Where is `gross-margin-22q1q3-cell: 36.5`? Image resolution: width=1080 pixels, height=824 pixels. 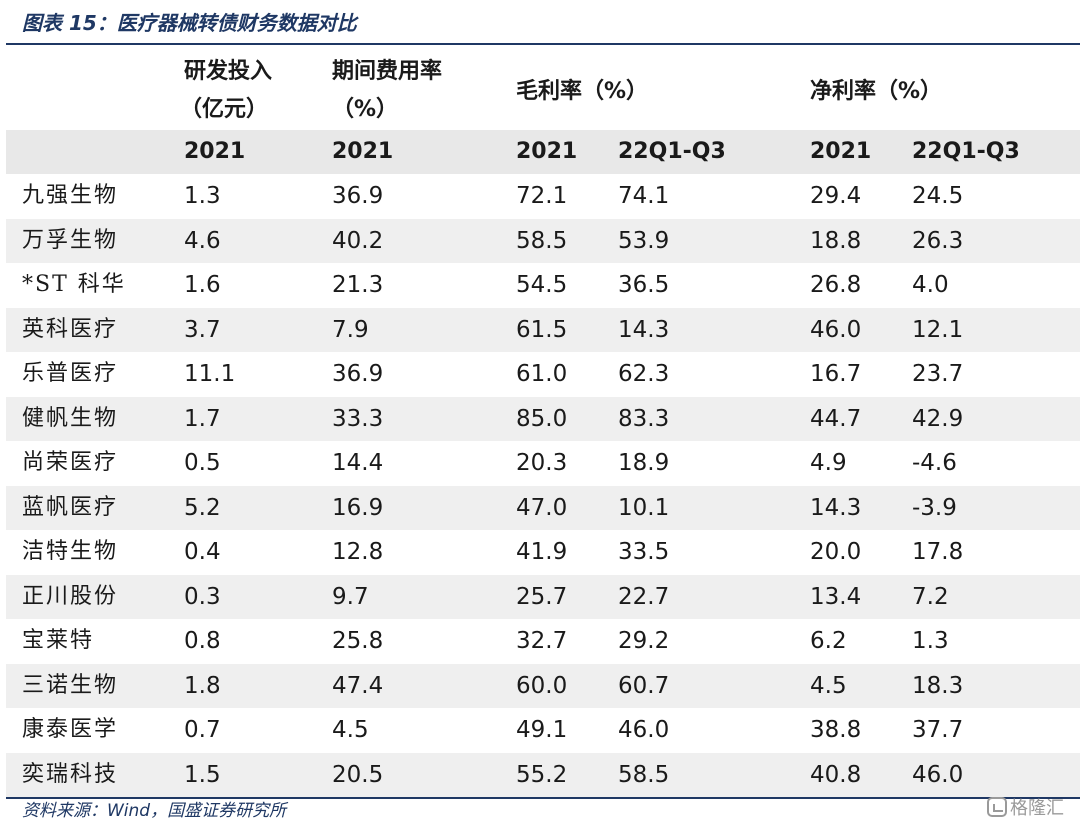
gross-margin-22q1q3-cell: 36.5 is located at coordinates (644, 285).